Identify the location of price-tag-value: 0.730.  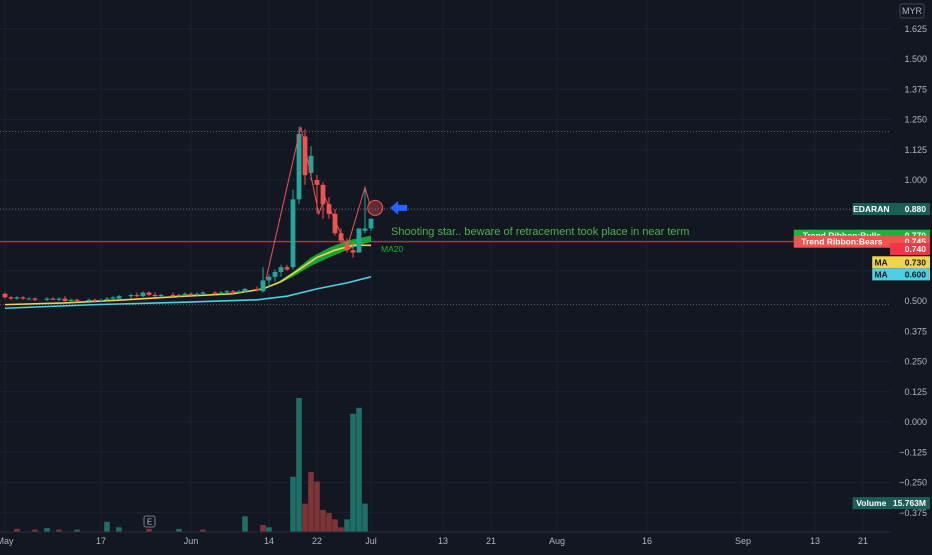
(916, 262).